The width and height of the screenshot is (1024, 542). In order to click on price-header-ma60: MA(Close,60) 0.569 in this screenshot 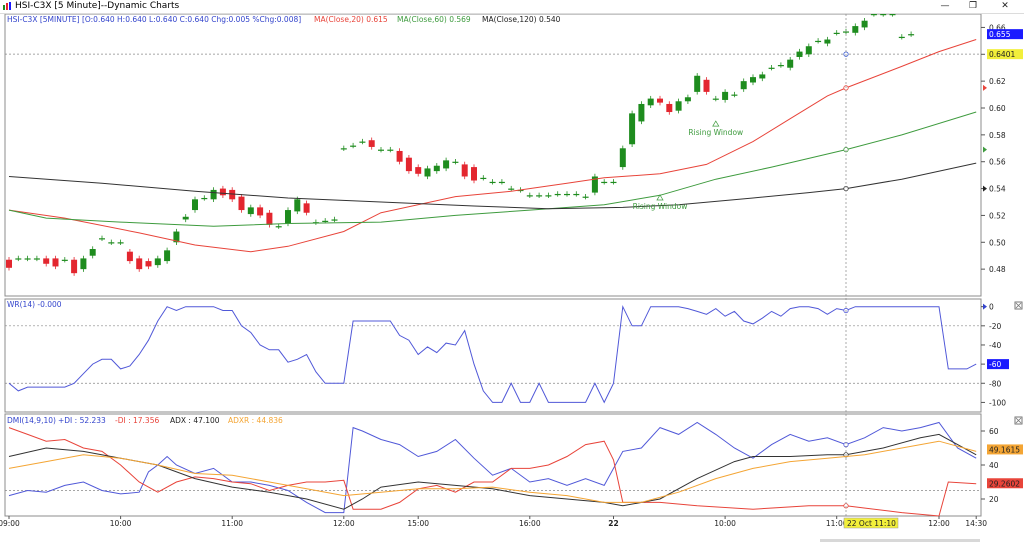, I will do `click(434, 19)`.